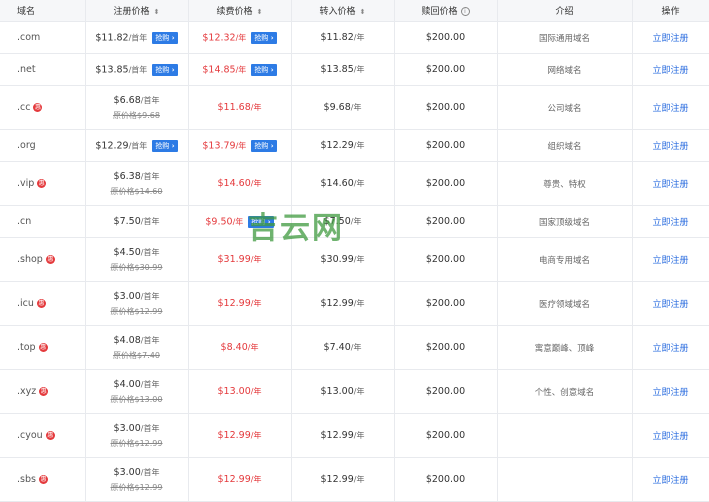 The width and height of the screenshot is (709, 502). Describe the element at coordinates (43, 145) in the screenshot. I see `domain-cell: .org` at that location.